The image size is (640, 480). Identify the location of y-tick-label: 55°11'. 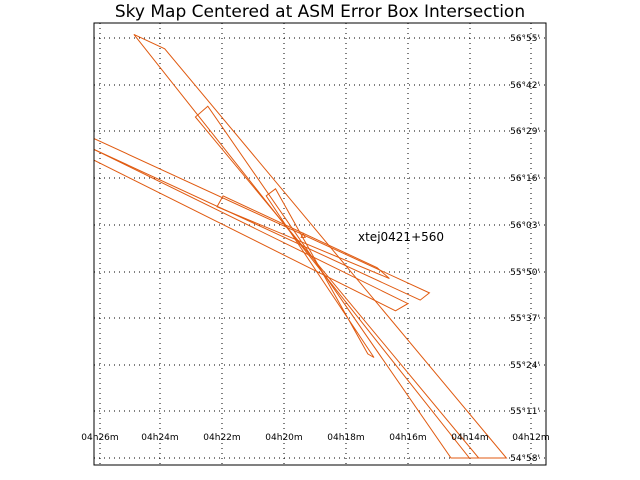
(525, 412).